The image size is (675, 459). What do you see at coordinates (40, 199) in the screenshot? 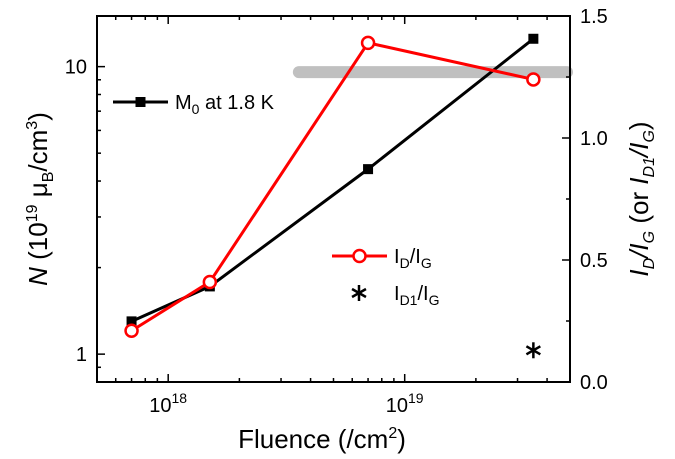
I see `left-y-axis-label: N (1019 μB/cm3)` at bounding box center [40, 199].